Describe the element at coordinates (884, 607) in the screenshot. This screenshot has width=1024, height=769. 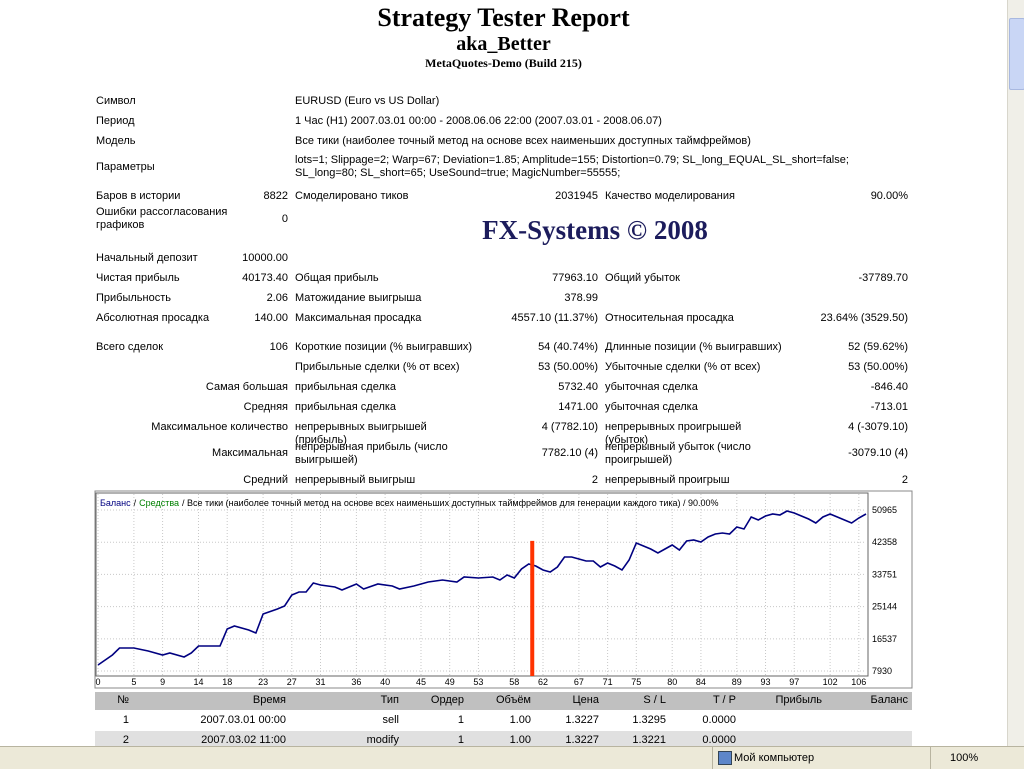
I see `y-tick-label: 25144` at that location.